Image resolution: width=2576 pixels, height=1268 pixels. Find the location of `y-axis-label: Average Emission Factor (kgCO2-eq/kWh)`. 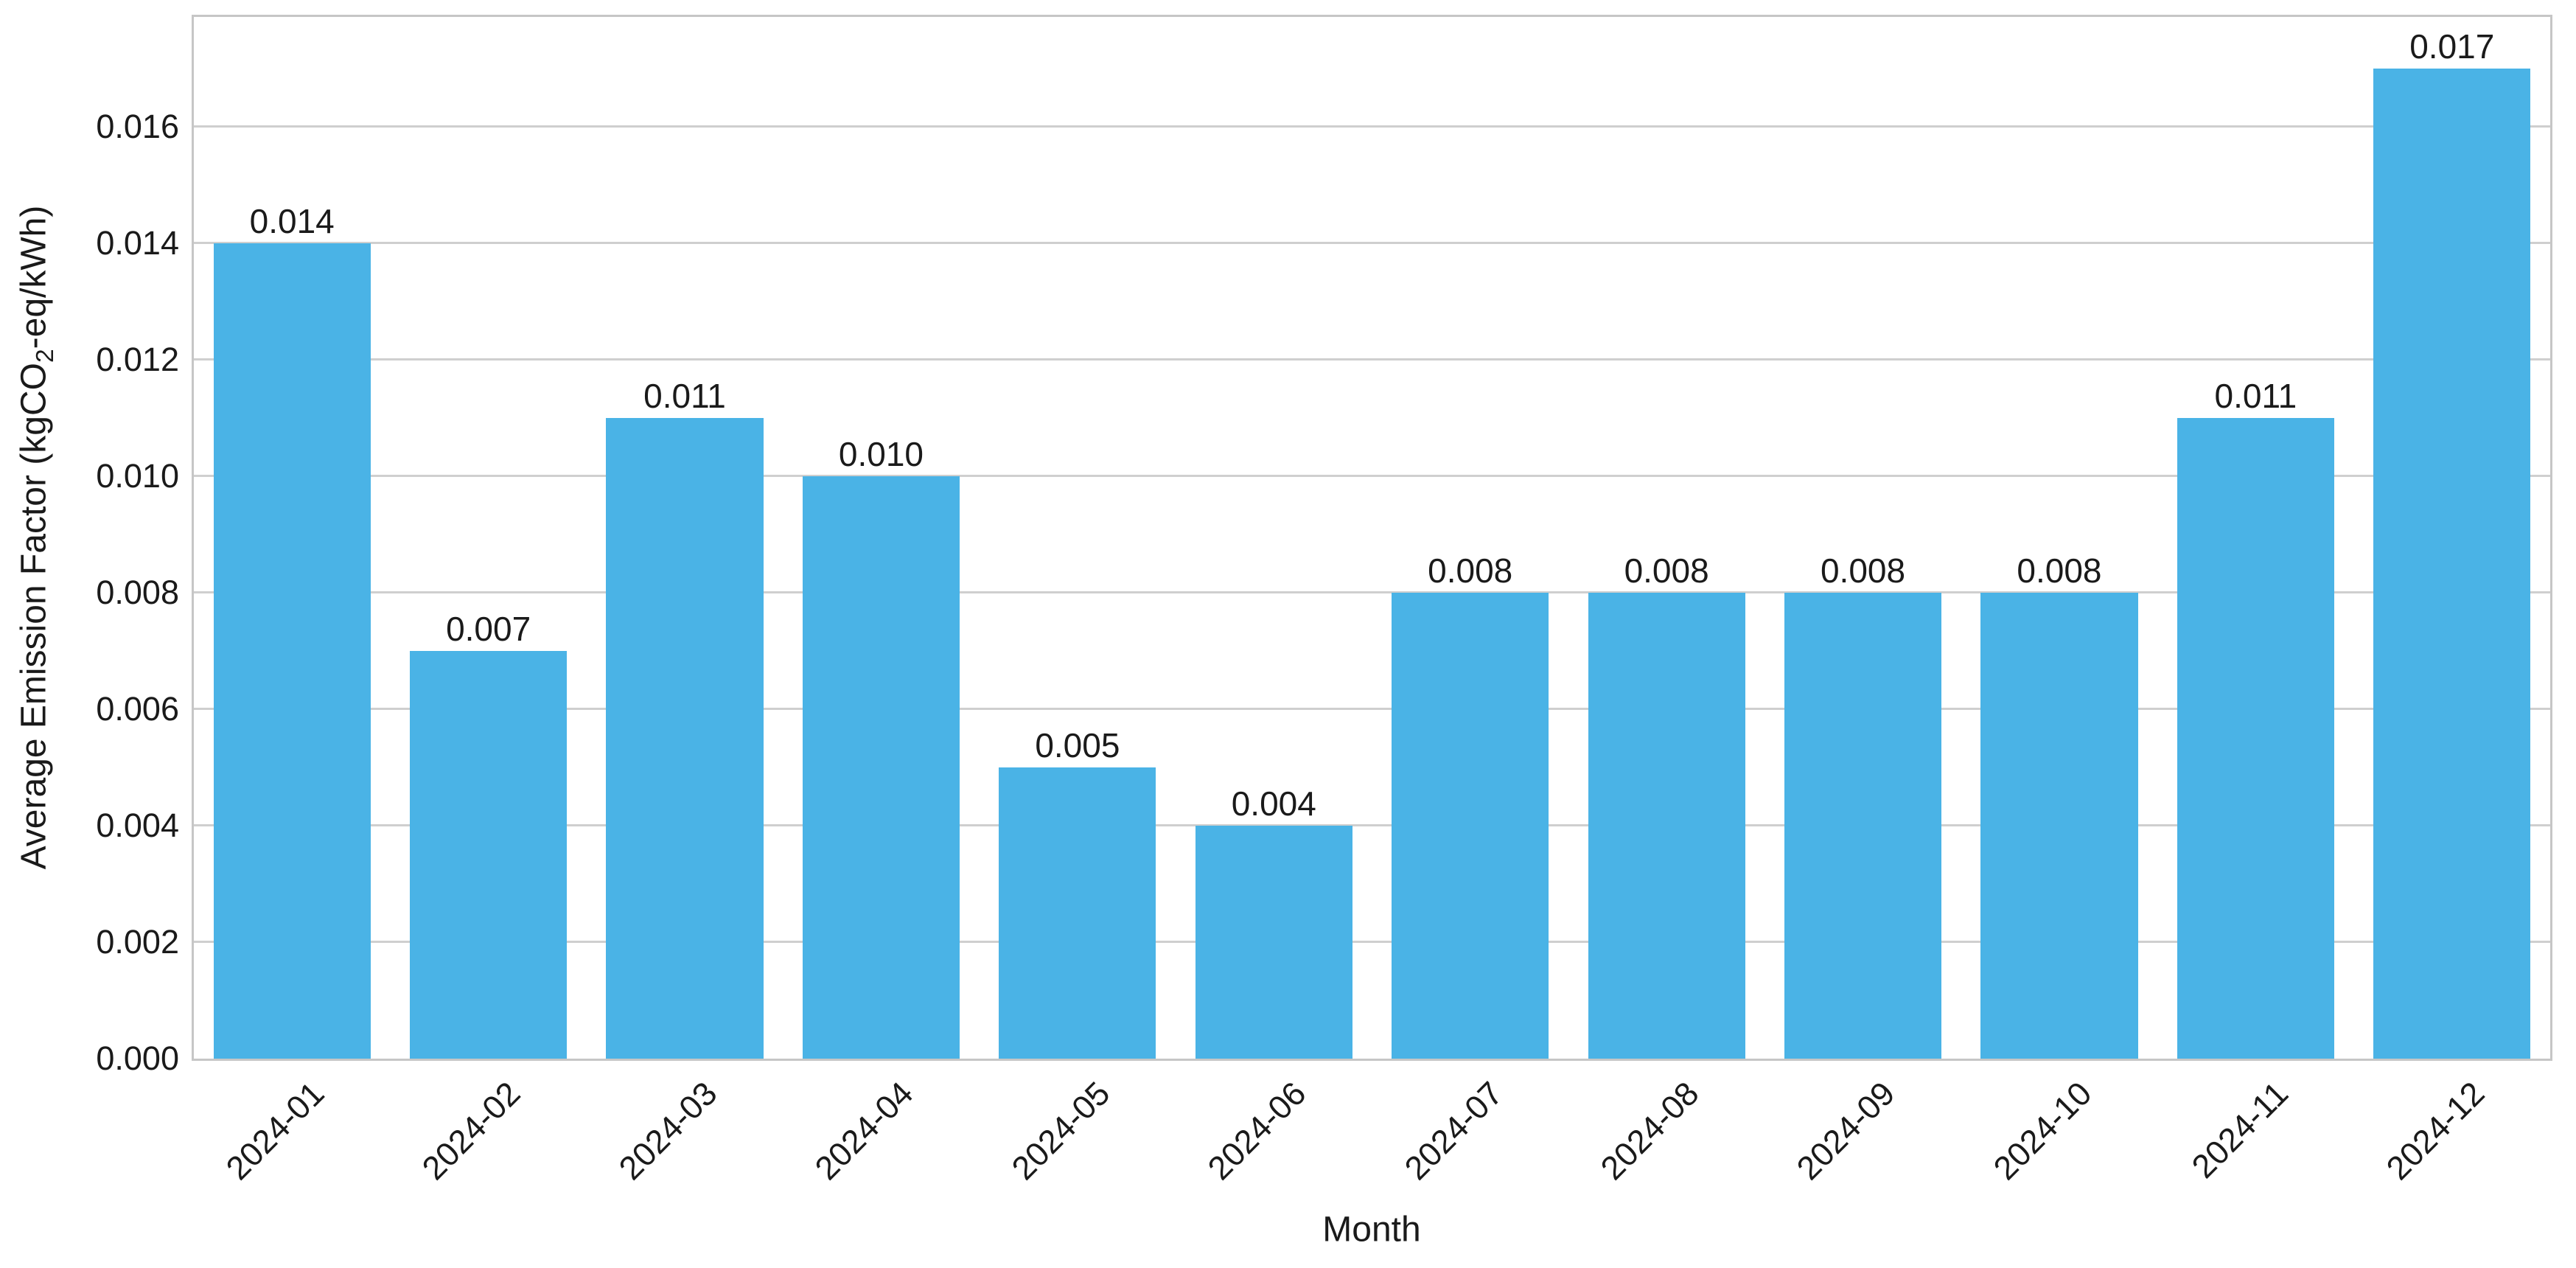

y-axis-label: Average Emission Factor (kgCO2-eq/kWh) is located at coordinates (37, 538).